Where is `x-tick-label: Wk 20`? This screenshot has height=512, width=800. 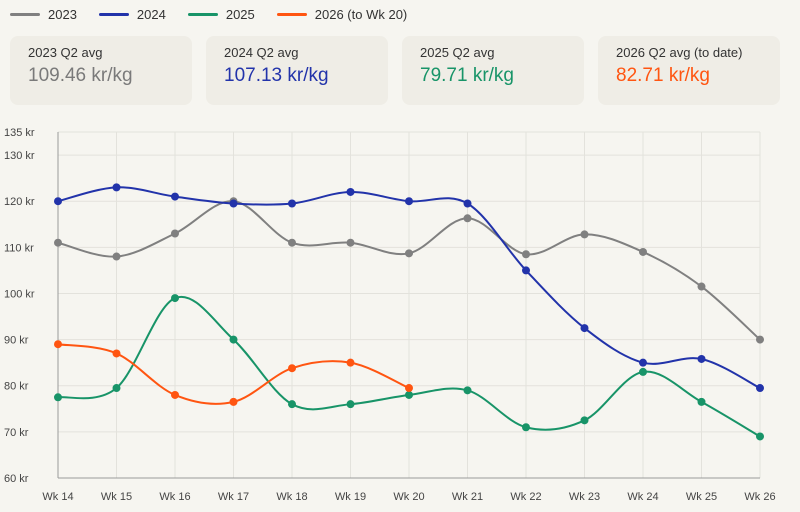 x-tick-label: Wk 20 is located at coordinates (408, 497).